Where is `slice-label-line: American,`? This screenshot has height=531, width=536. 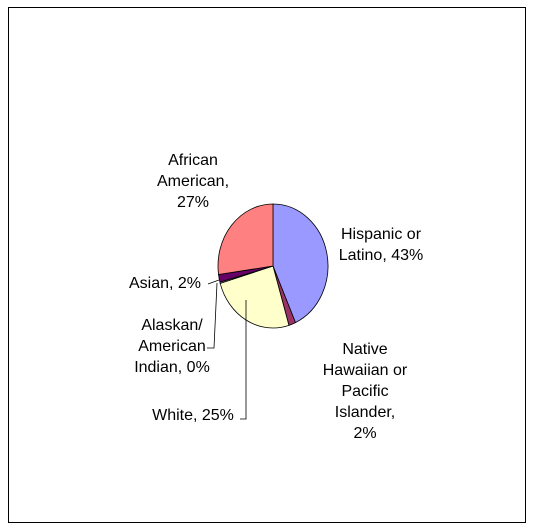
slice-label-line: American, is located at coordinates (193, 181).